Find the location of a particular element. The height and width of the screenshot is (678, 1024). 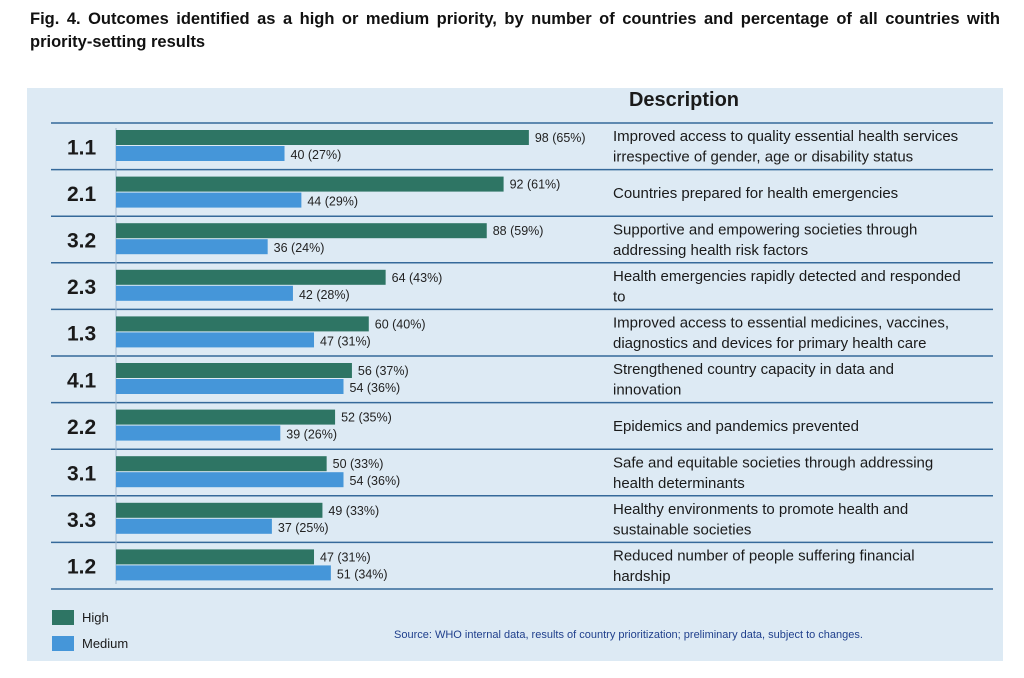

description-text: sustainable societies is located at coordinates (682, 529).